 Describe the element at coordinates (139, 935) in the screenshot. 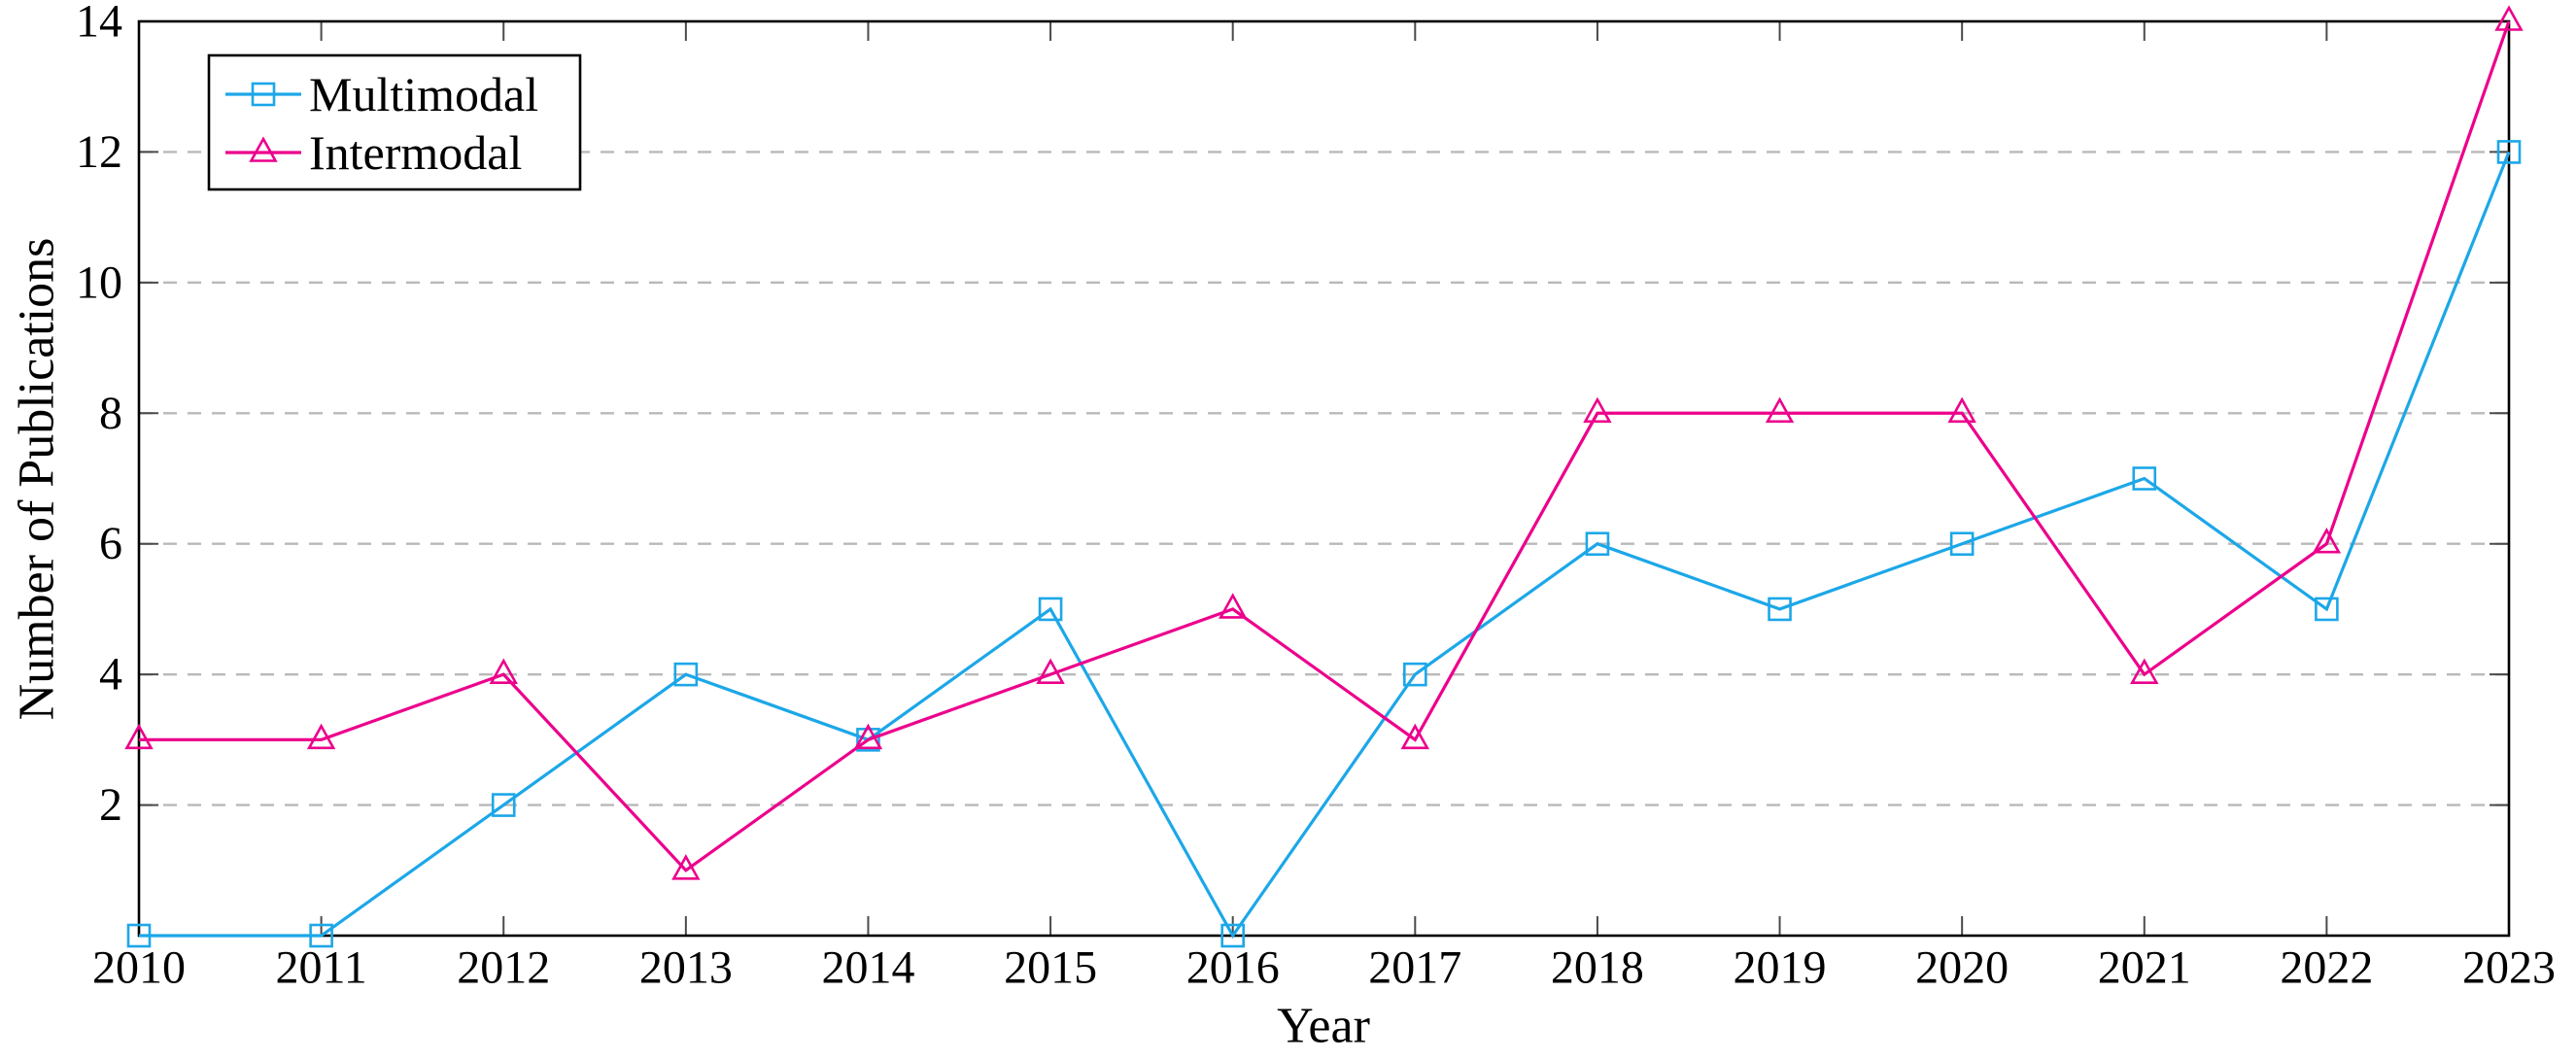

I see `marker-multimodal-2010` at that location.